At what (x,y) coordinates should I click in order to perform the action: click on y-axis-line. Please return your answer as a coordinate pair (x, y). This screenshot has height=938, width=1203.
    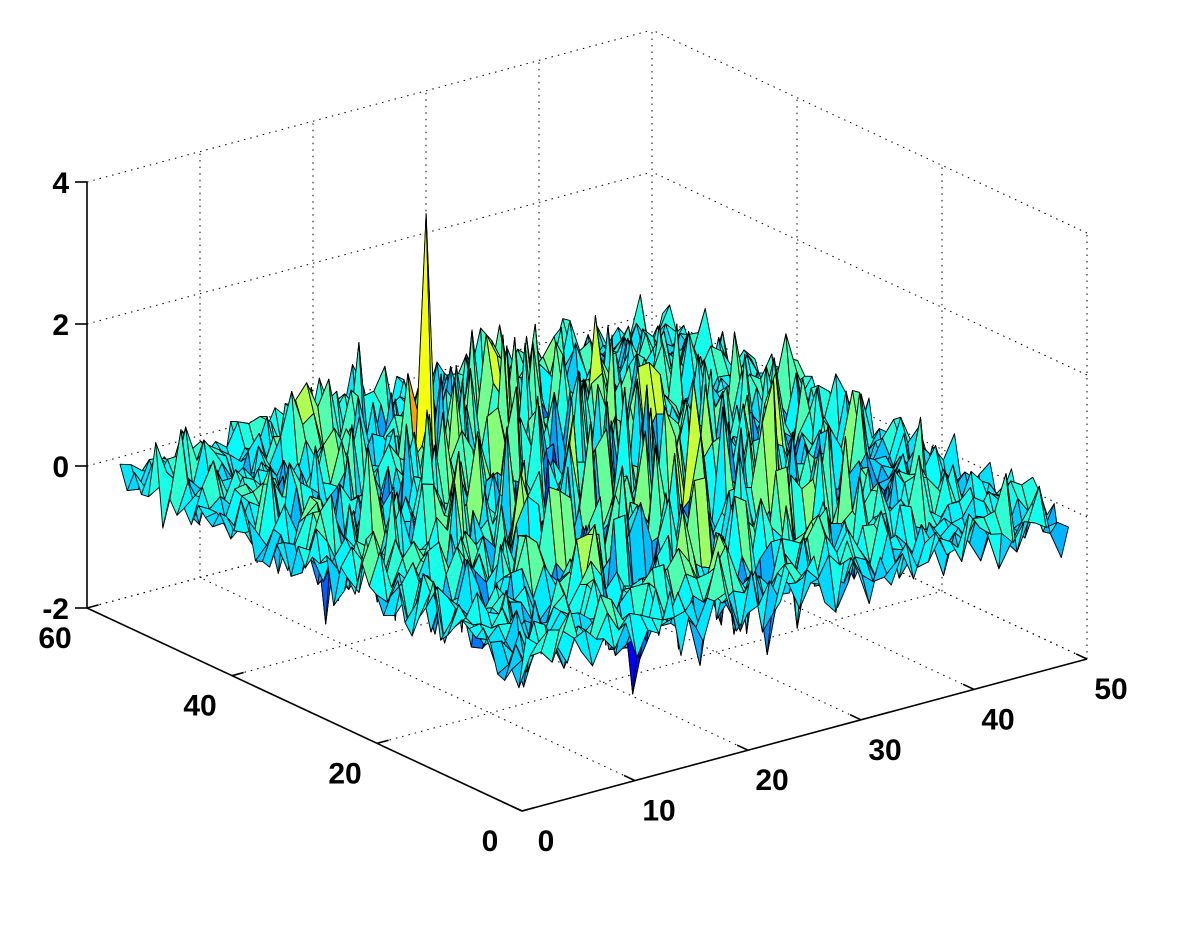
    Looking at the image, I should click on (304, 709).